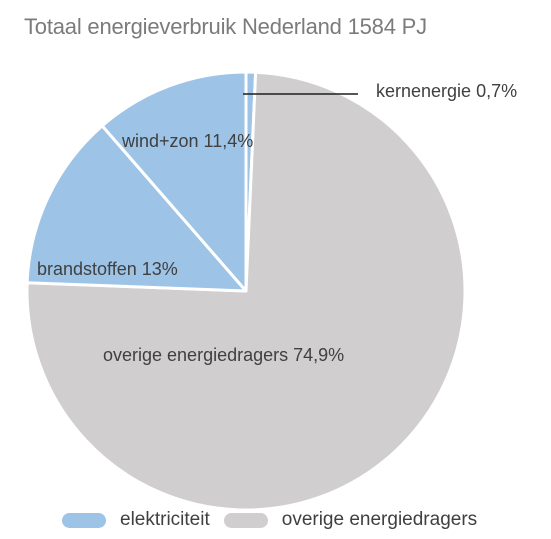 This screenshot has height=539, width=551. I want to click on pie-slice-brandstoffen, so click(136, 208).